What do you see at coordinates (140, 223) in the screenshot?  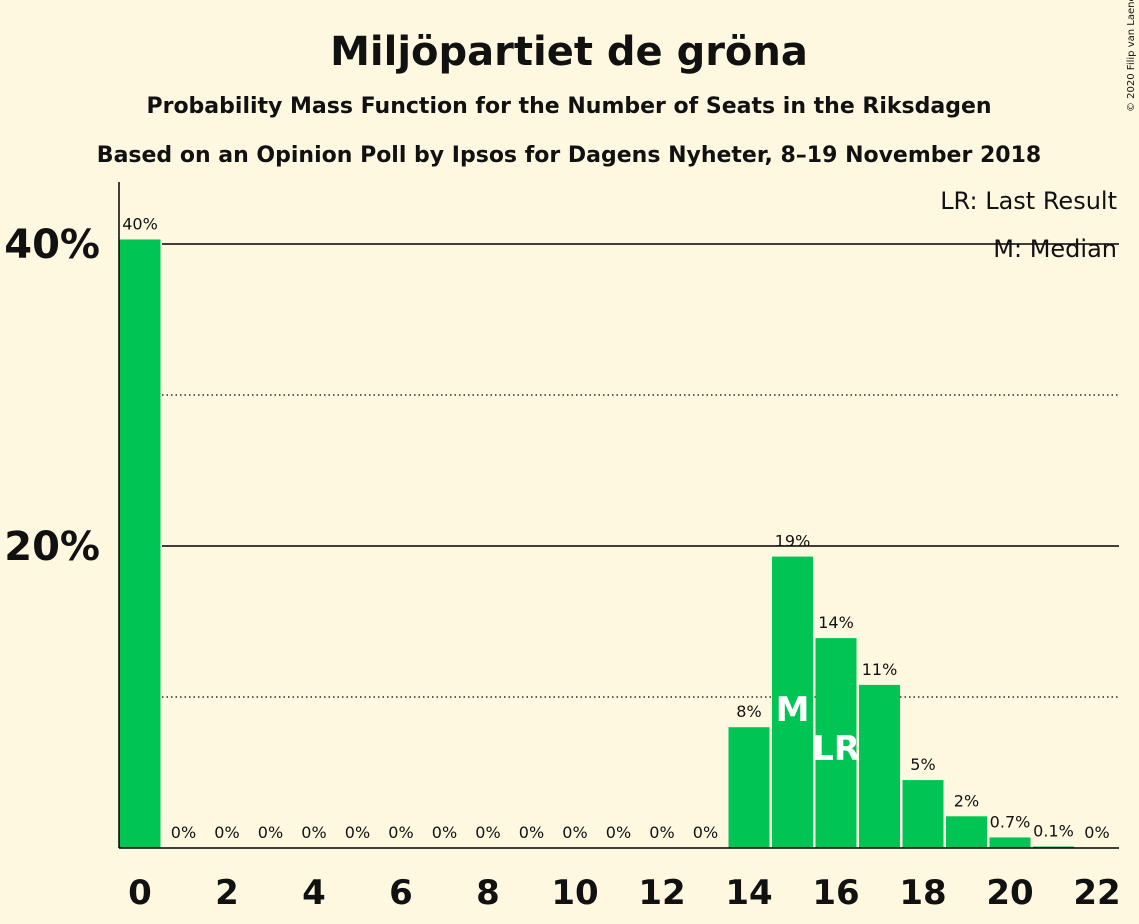 I see `data-label: 40%` at bounding box center [140, 223].